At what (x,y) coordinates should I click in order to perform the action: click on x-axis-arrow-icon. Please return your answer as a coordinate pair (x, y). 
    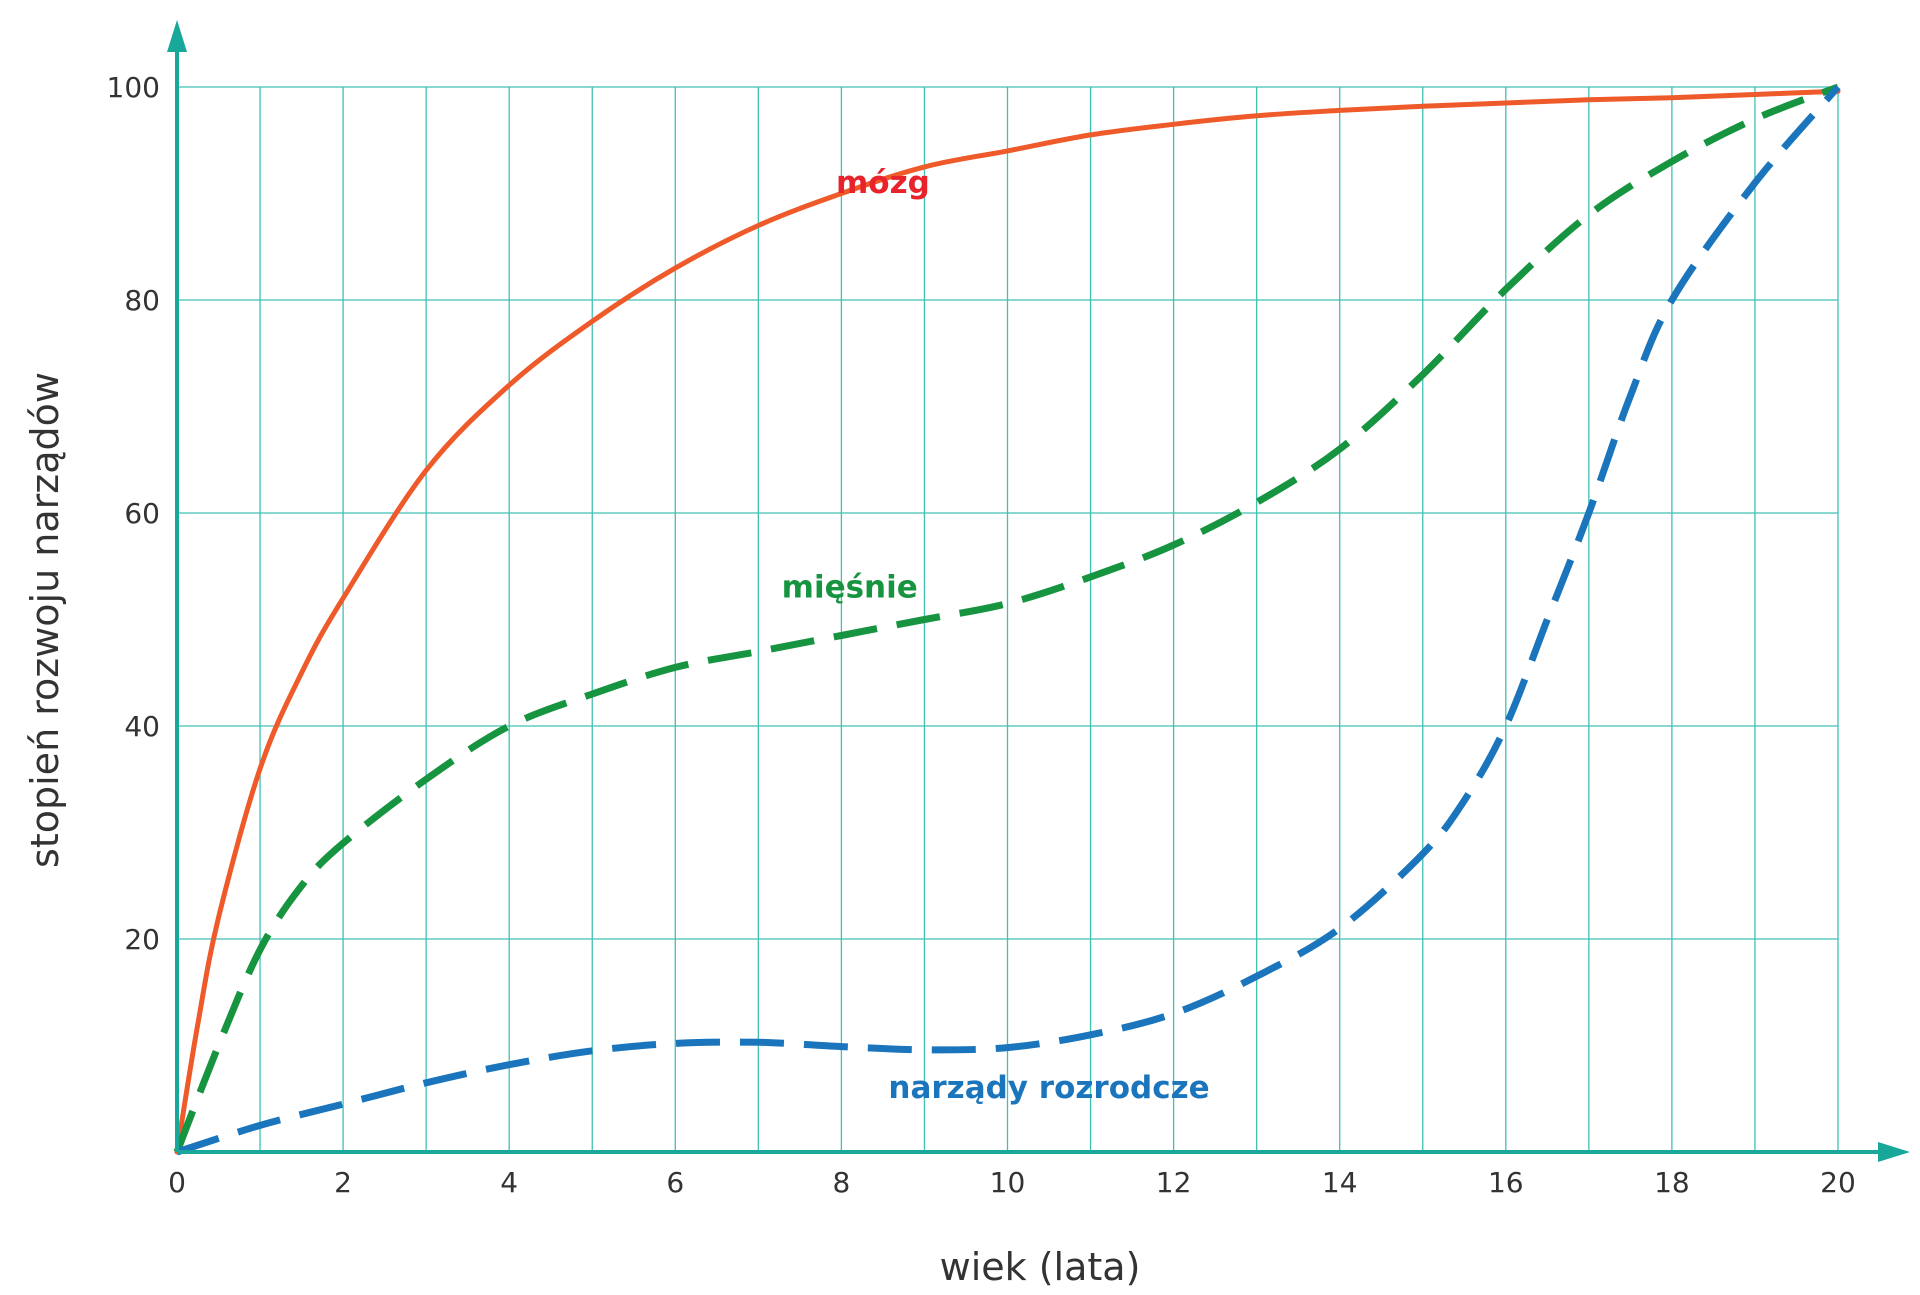
    Looking at the image, I should click on (1894, 1152).